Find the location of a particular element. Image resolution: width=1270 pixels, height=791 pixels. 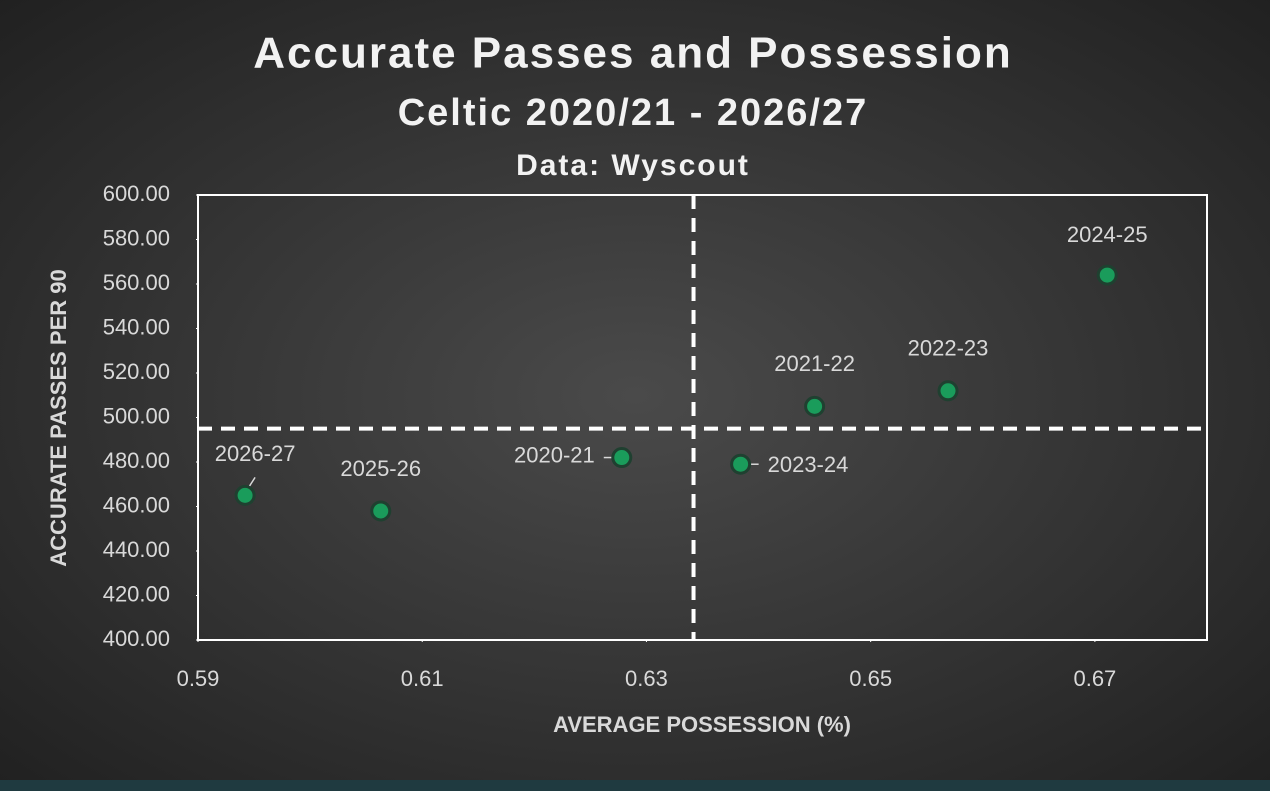

y-tick-label: 580.00 is located at coordinates (136, 237).